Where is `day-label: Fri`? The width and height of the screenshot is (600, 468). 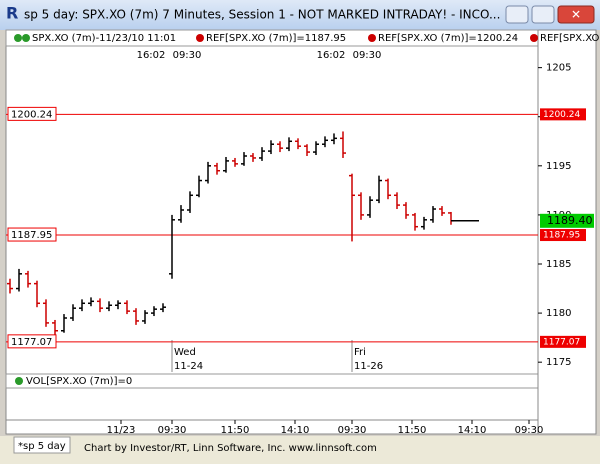
day-label: Fri is located at coordinates (360, 352).